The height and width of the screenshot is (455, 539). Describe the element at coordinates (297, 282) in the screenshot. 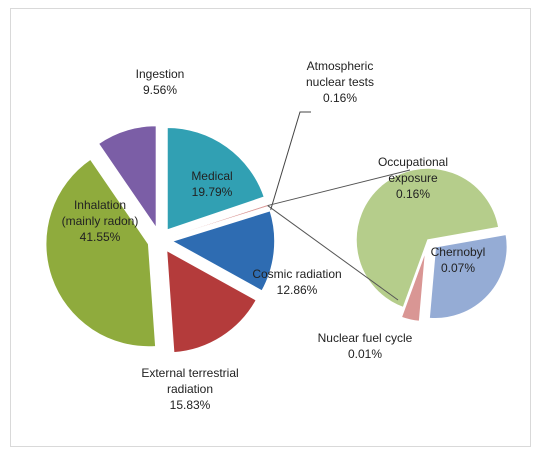

I see `slice-label: Cosmic radiation 12.86%` at that location.